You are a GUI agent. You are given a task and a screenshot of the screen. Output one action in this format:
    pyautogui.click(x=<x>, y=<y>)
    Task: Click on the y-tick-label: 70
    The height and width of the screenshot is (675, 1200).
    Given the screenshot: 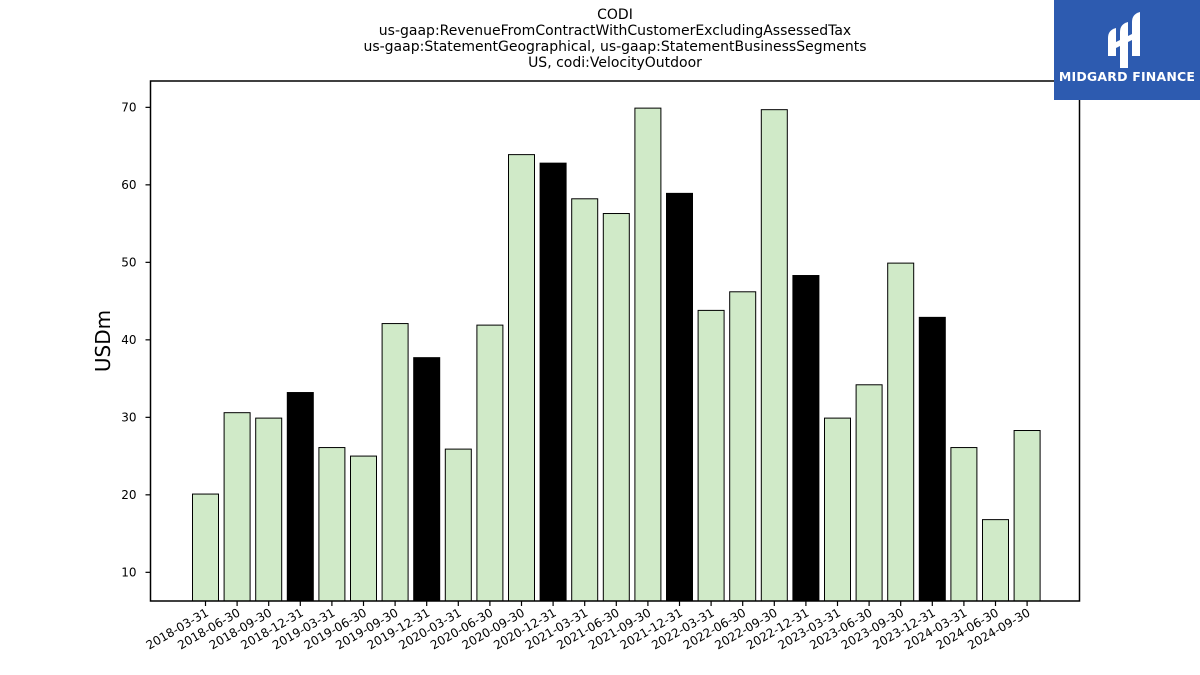 What is the action you would take?
    pyautogui.click(x=128, y=107)
    